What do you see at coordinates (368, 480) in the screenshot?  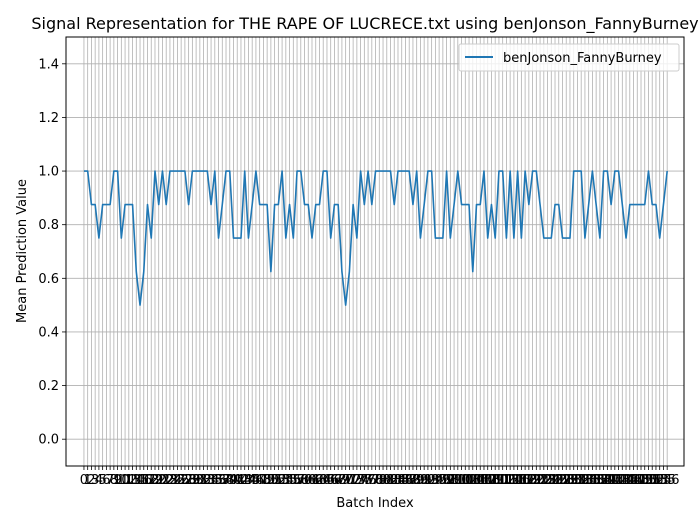 I see `x-tick-label: 76` at bounding box center [368, 480].